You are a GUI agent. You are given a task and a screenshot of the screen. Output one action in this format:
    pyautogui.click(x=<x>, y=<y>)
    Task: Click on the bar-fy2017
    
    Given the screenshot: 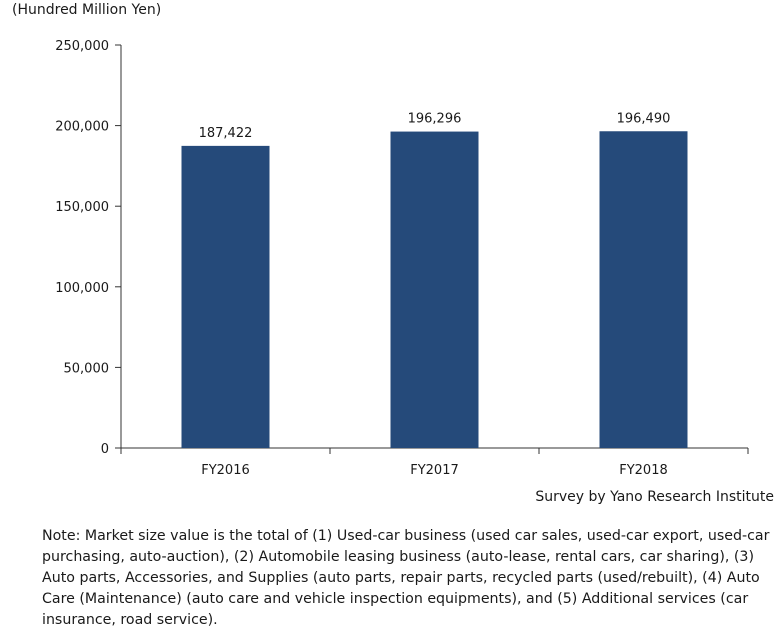 What is the action you would take?
    pyautogui.click(x=434, y=289)
    